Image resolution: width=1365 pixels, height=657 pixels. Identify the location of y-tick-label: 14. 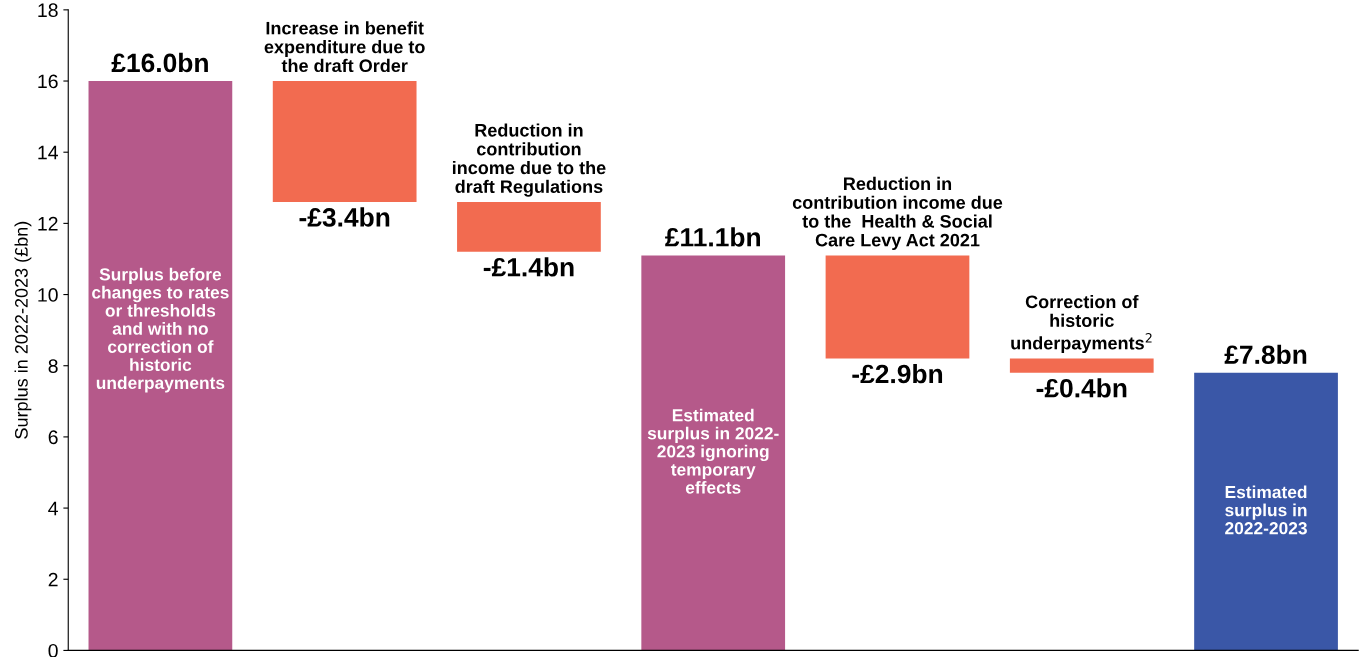
(48, 152).